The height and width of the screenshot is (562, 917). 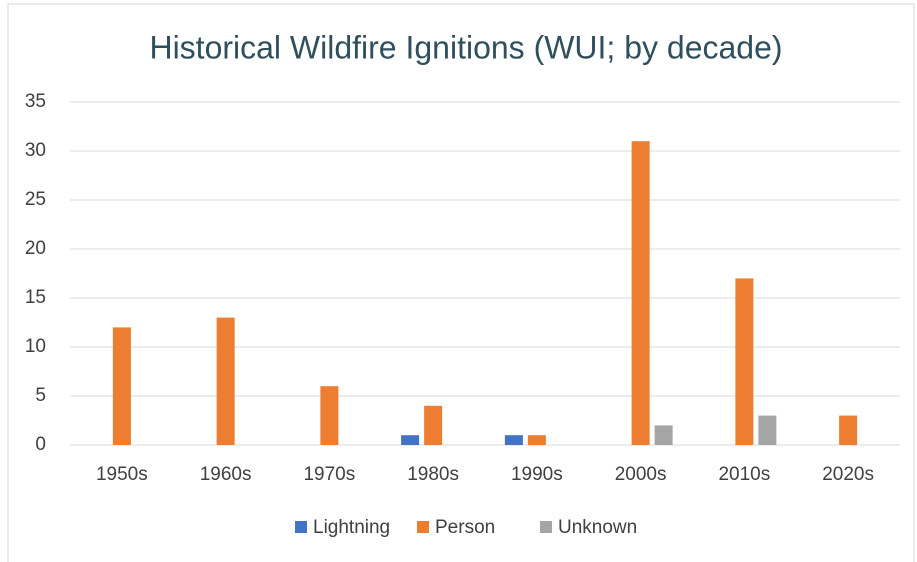 I want to click on y-tick-label: 15, so click(x=35, y=297).